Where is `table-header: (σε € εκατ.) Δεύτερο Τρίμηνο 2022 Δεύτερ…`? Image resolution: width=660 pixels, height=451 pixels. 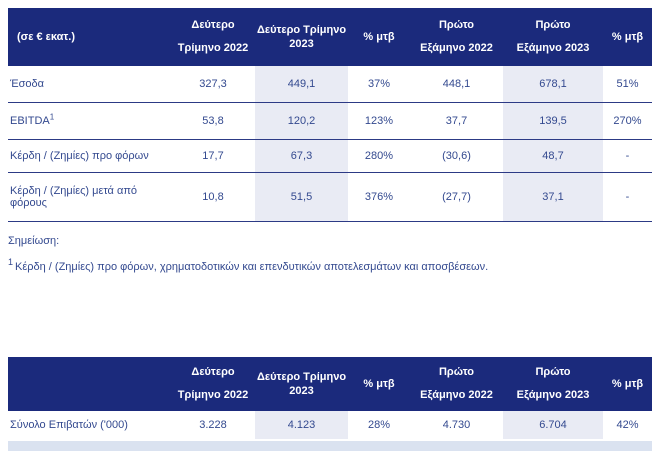 table-header: (σε € εκατ.) Δεύτερο Τρίμηνο 2022 Δεύτερ… is located at coordinates (330, 37).